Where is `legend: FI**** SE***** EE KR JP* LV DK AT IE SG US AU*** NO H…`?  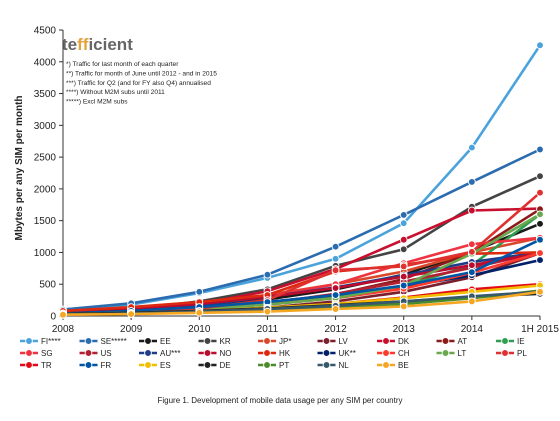 legend: FI**** SE***** EE KR JP* LV DK AT IE SG US AU*** NO H… is located at coordinates (273, 353).